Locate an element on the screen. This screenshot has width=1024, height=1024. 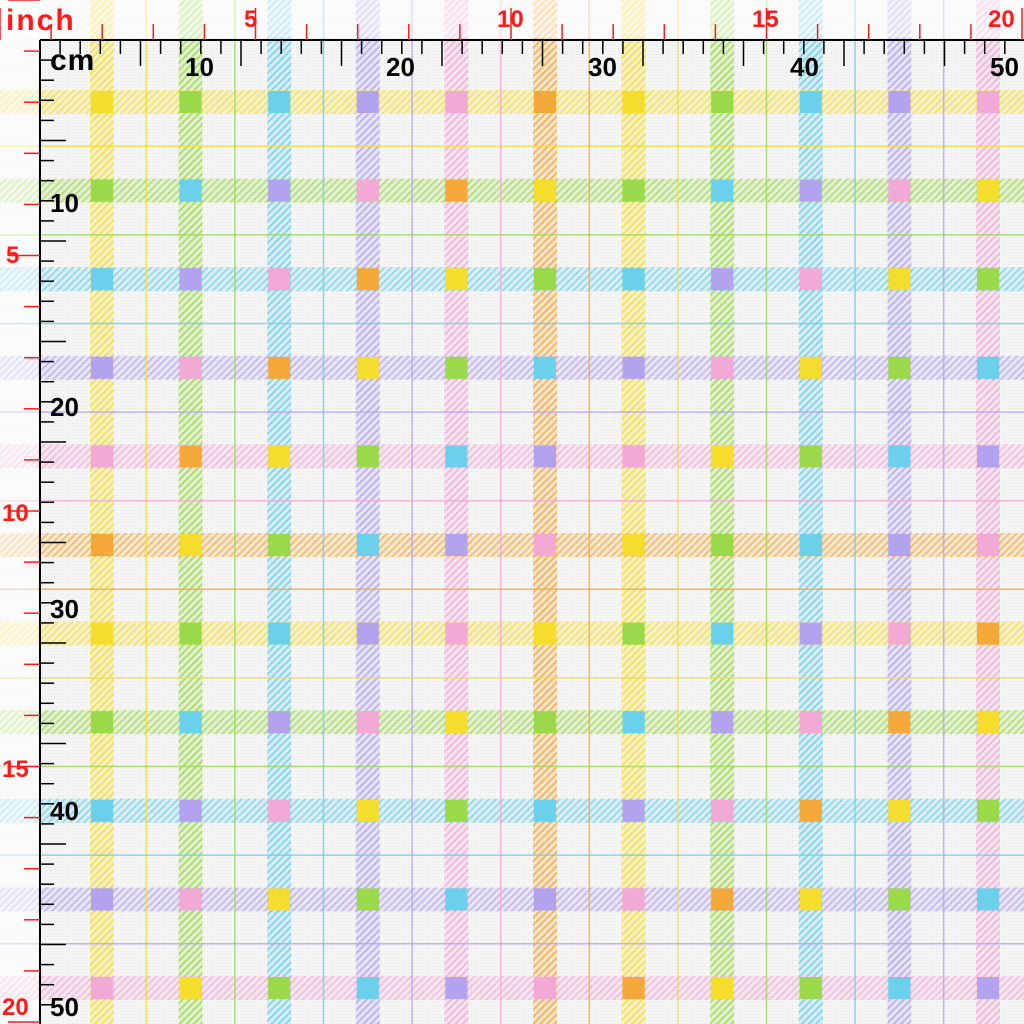
ruler-top-cm-label: 30 is located at coordinates (602, 67).